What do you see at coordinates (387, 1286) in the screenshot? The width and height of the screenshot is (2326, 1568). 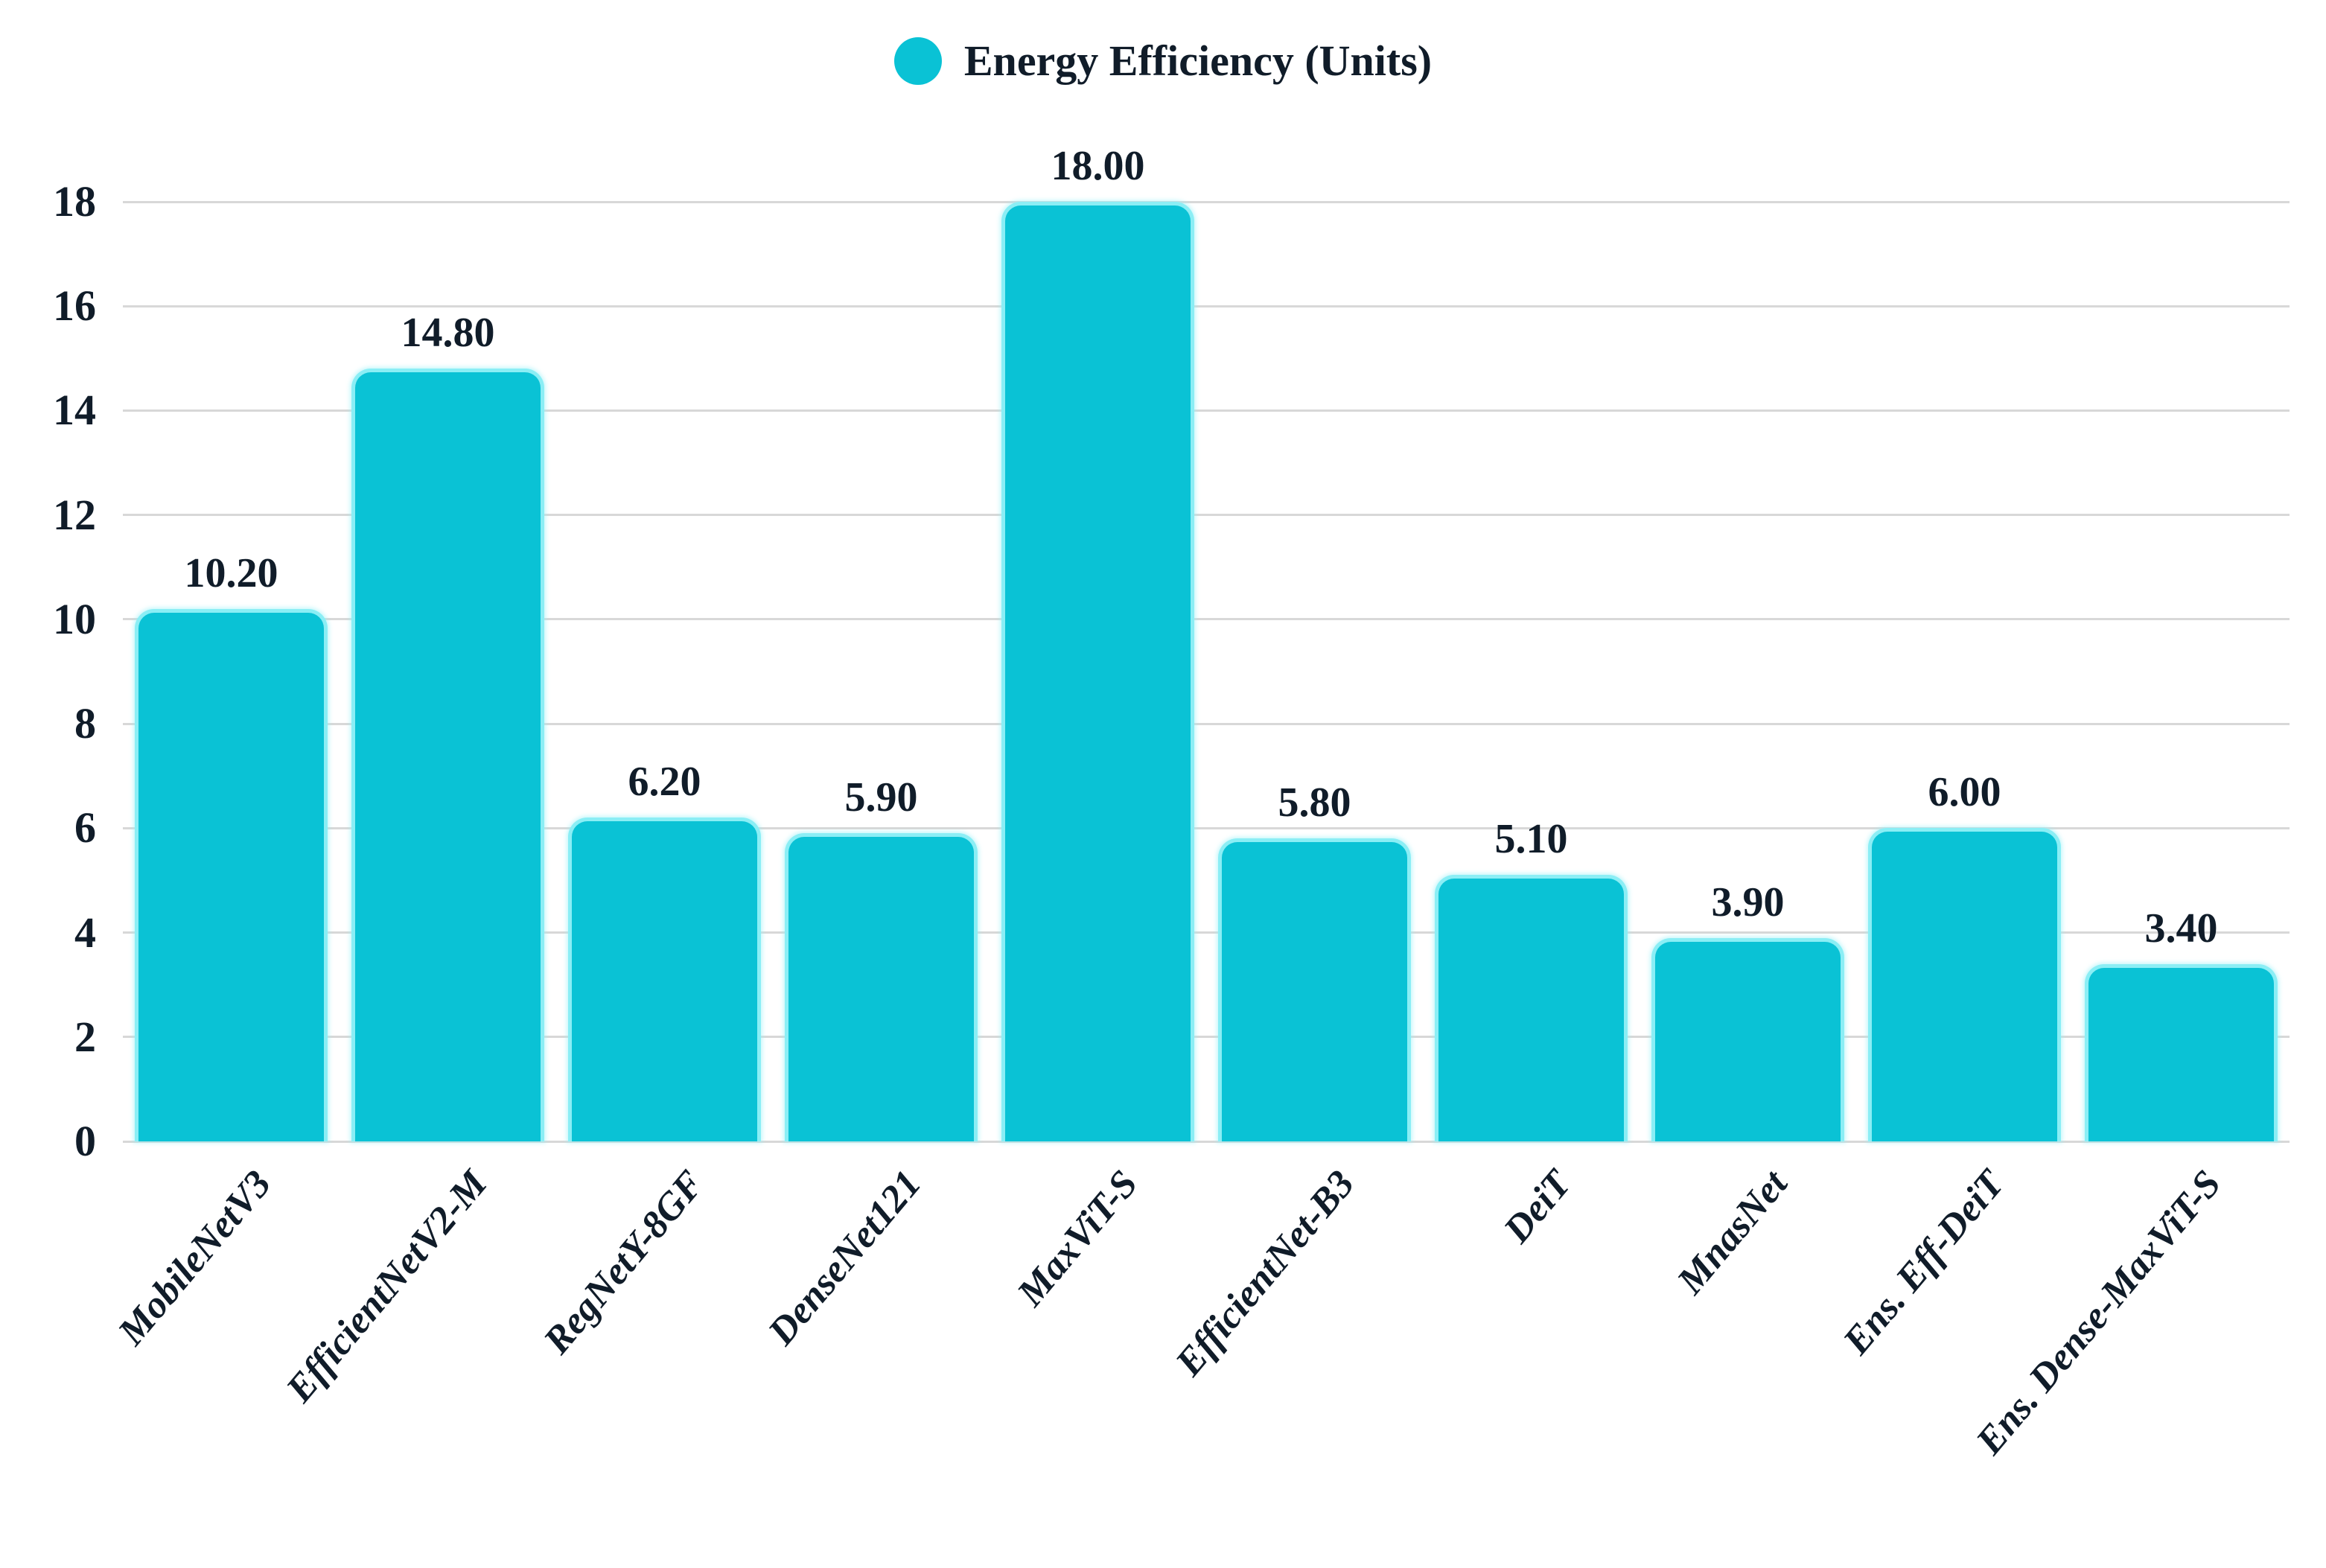 I see `x-category-label: EfficientNetV2-M` at bounding box center [387, 1286].